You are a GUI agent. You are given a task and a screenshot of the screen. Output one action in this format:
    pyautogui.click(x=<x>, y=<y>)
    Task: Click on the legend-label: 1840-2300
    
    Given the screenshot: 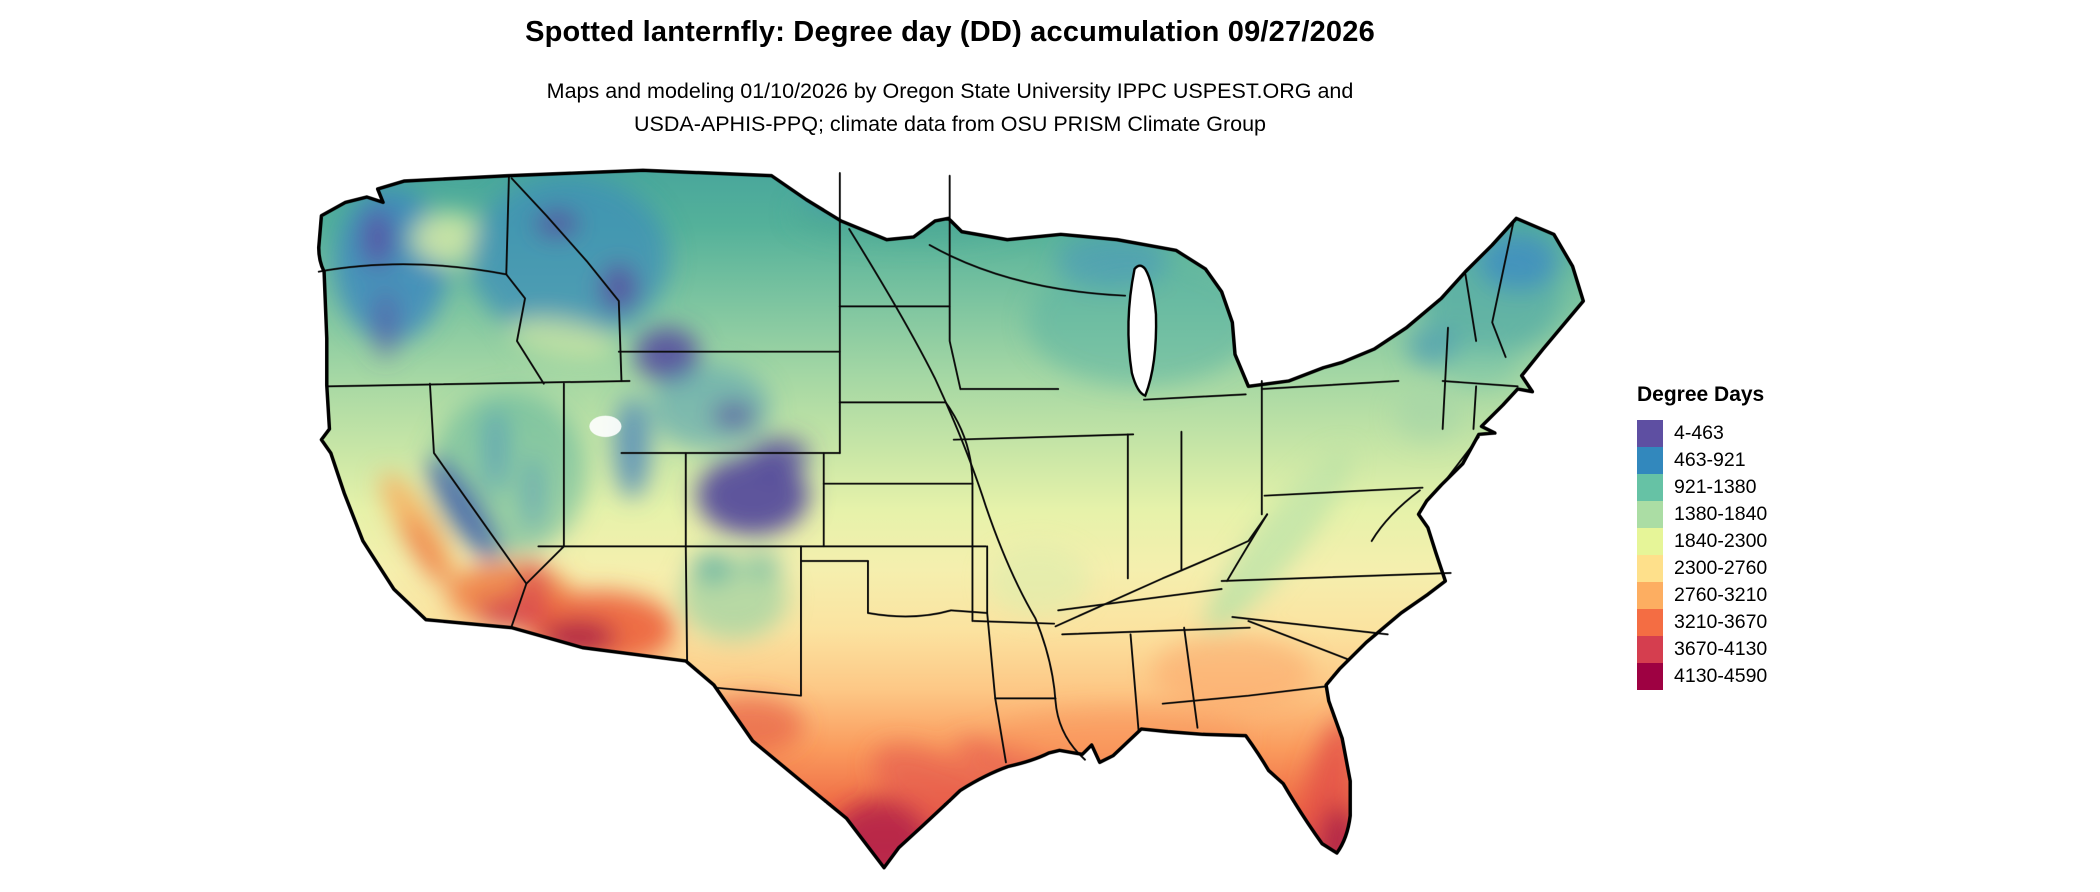 What is the action you would take?
    pyautogui.click(x=1721, y=541)
    